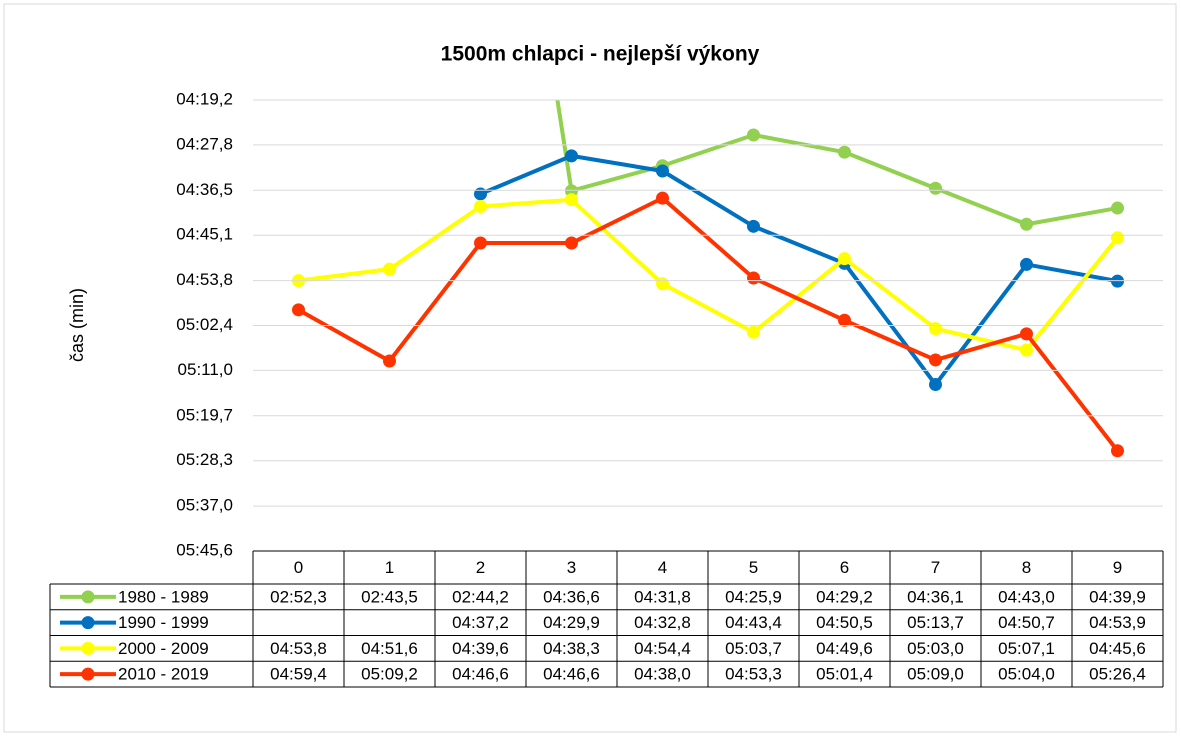 This screenshot has height=736, width=1181. I want to click on table-cell: 04:54,4, so click(662, 648).